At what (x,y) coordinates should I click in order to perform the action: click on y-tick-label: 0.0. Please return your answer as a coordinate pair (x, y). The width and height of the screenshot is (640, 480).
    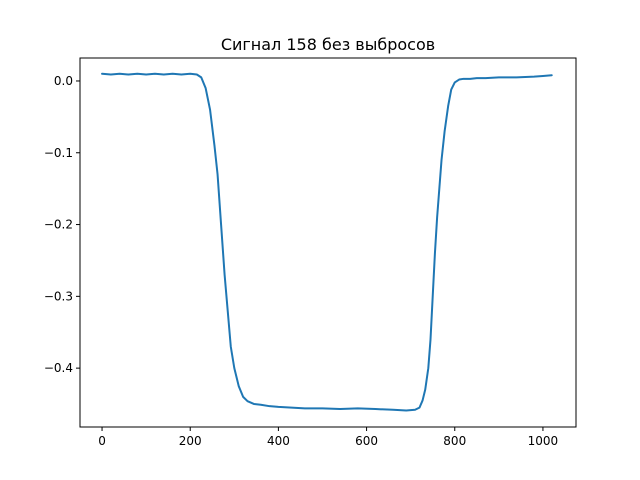
    Looking at the image, I should click on (63, 81).